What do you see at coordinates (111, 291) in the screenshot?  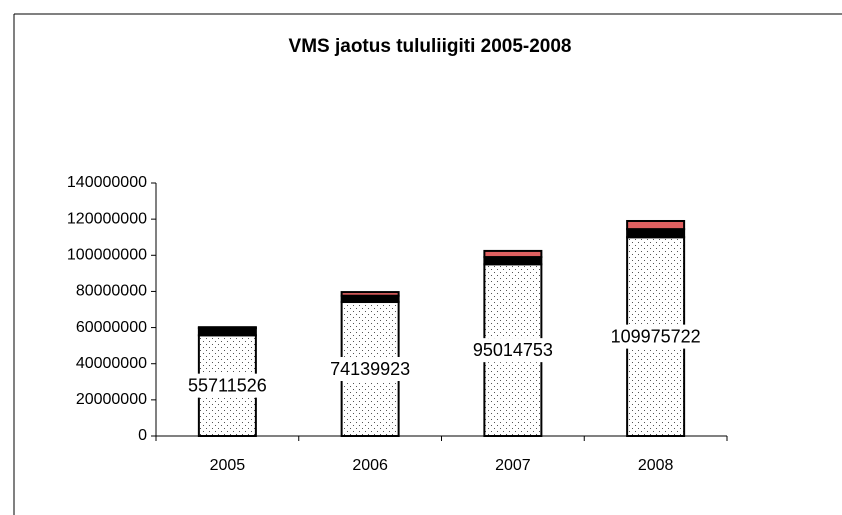 I see `y-tick-label: 80000000` at bounding box center [111, 291].